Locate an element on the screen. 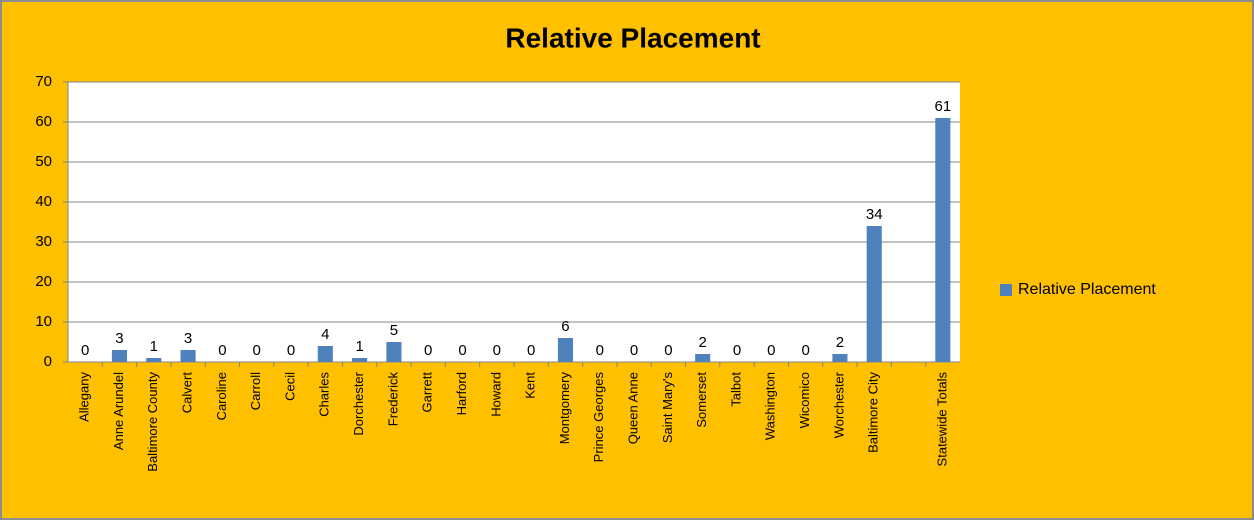 The width and height of the screenshot is (1254, 520). x-tick-label: Prince Georges is located at coordinates (598, 417).